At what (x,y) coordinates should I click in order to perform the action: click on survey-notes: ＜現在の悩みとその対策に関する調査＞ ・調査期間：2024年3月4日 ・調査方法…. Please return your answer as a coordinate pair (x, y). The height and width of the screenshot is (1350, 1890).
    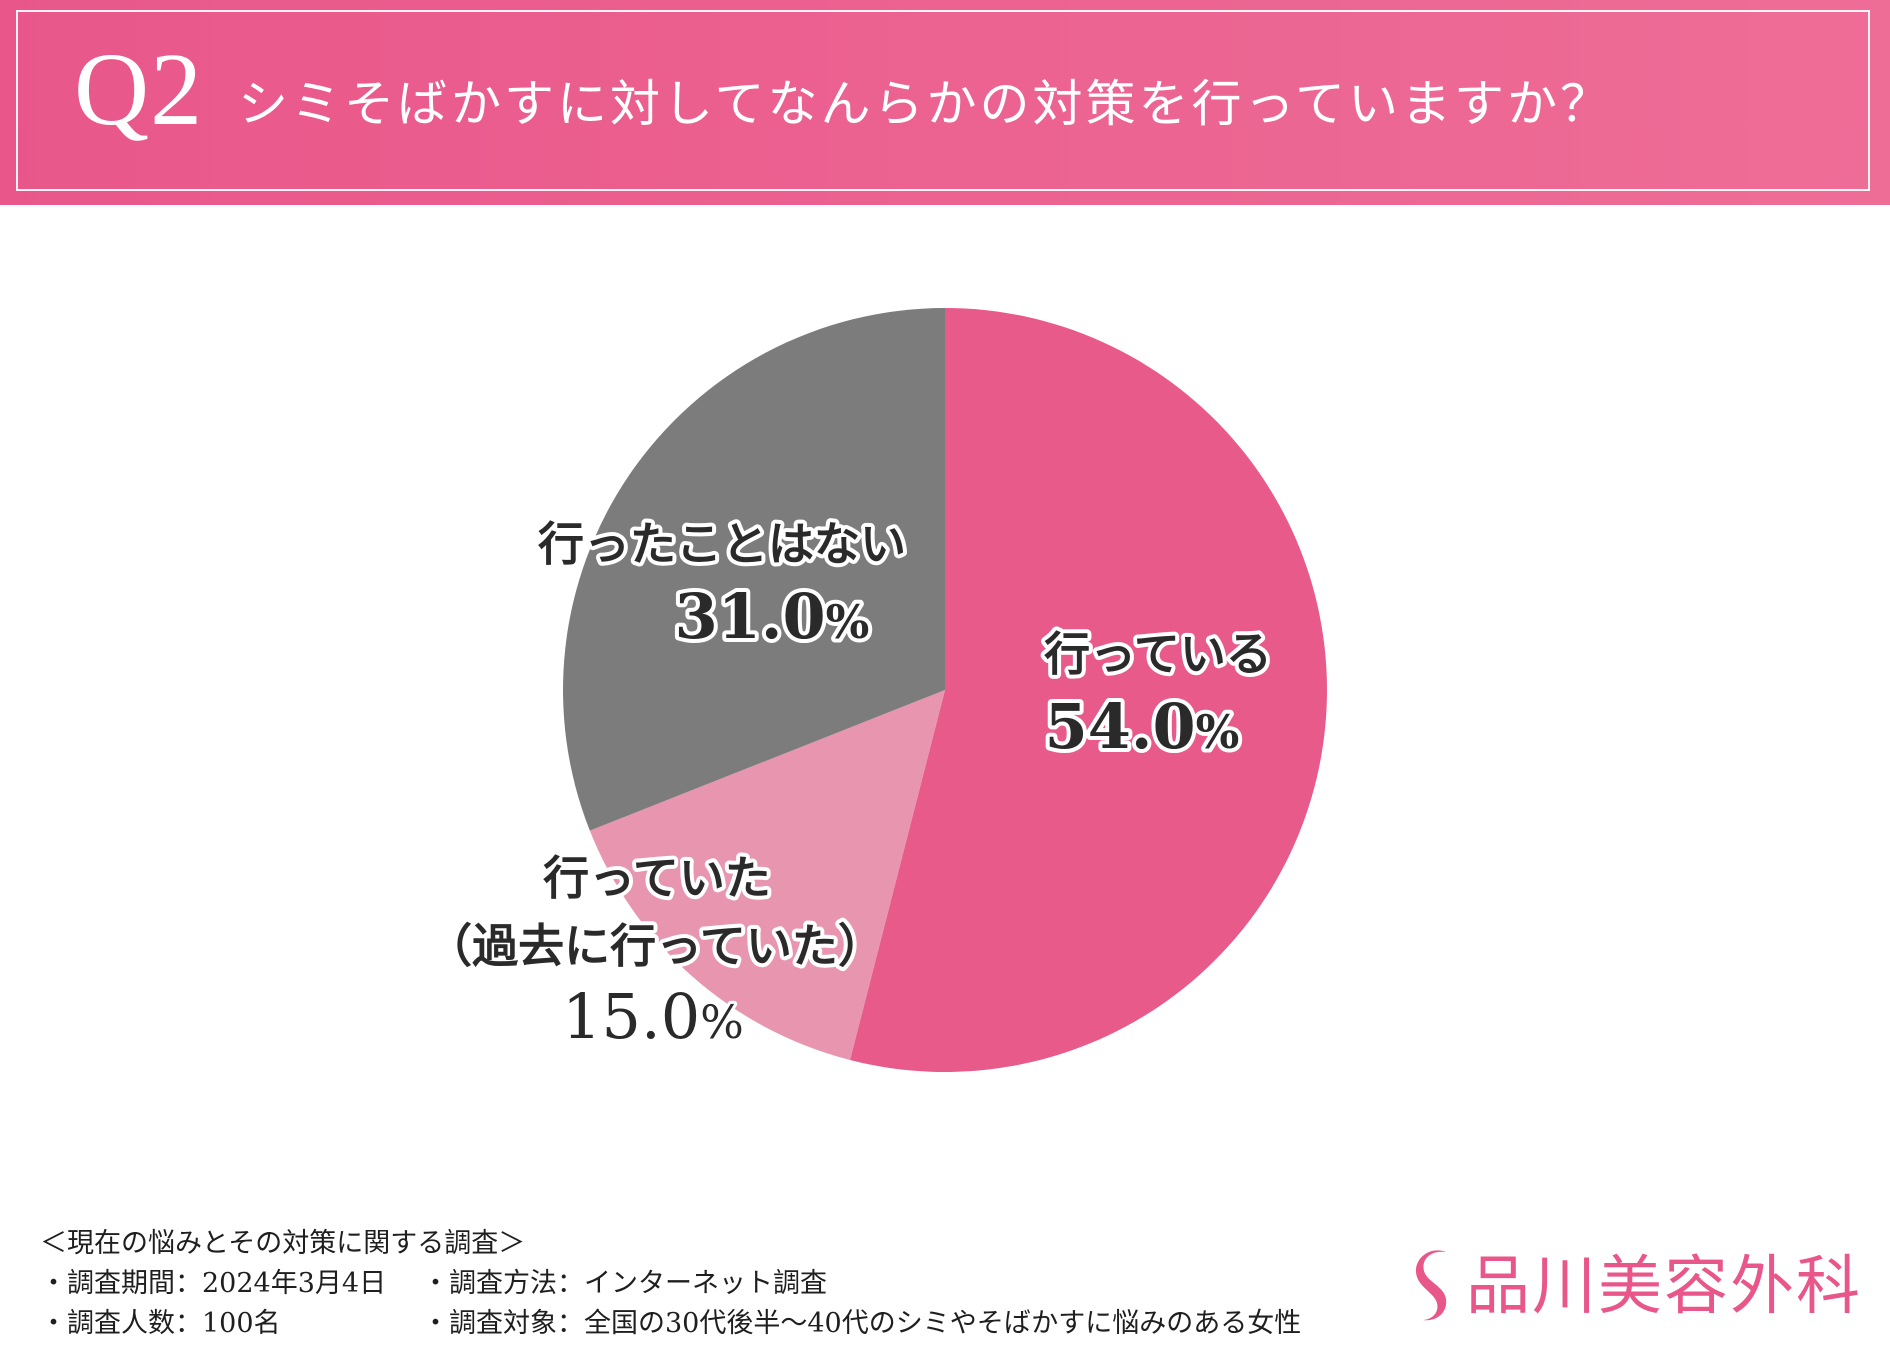
    Looking at the image, I should click on (685, 1287).